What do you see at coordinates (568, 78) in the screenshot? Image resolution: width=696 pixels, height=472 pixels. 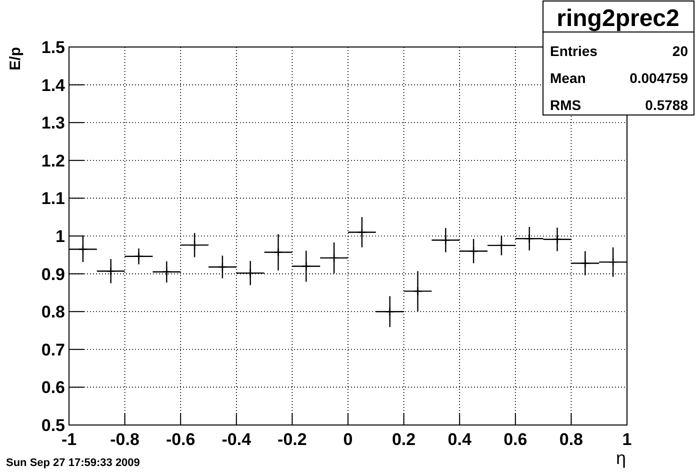 I see `annotation: Mean` at bounding box center [568, 78].